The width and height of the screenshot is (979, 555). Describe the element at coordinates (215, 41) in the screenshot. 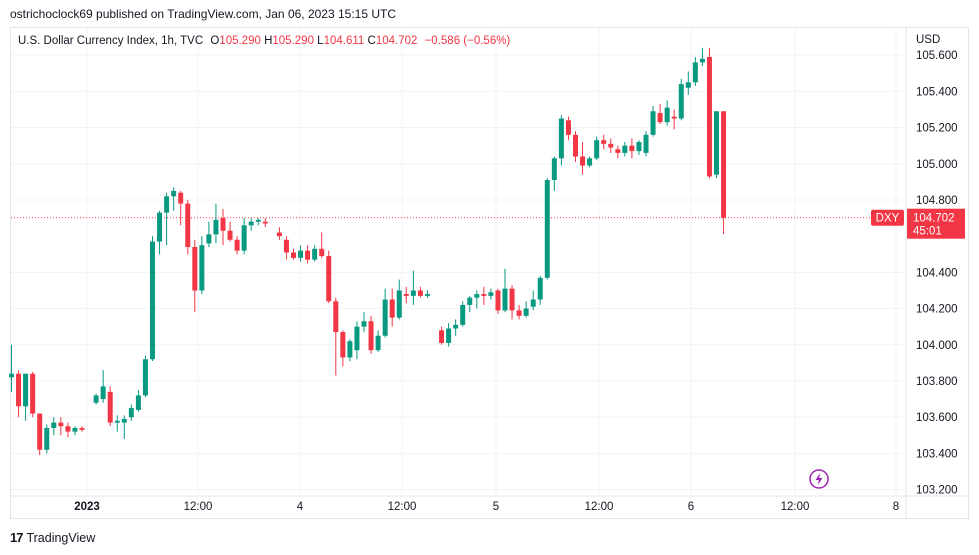

I see `legend-open-label: O` at that location.